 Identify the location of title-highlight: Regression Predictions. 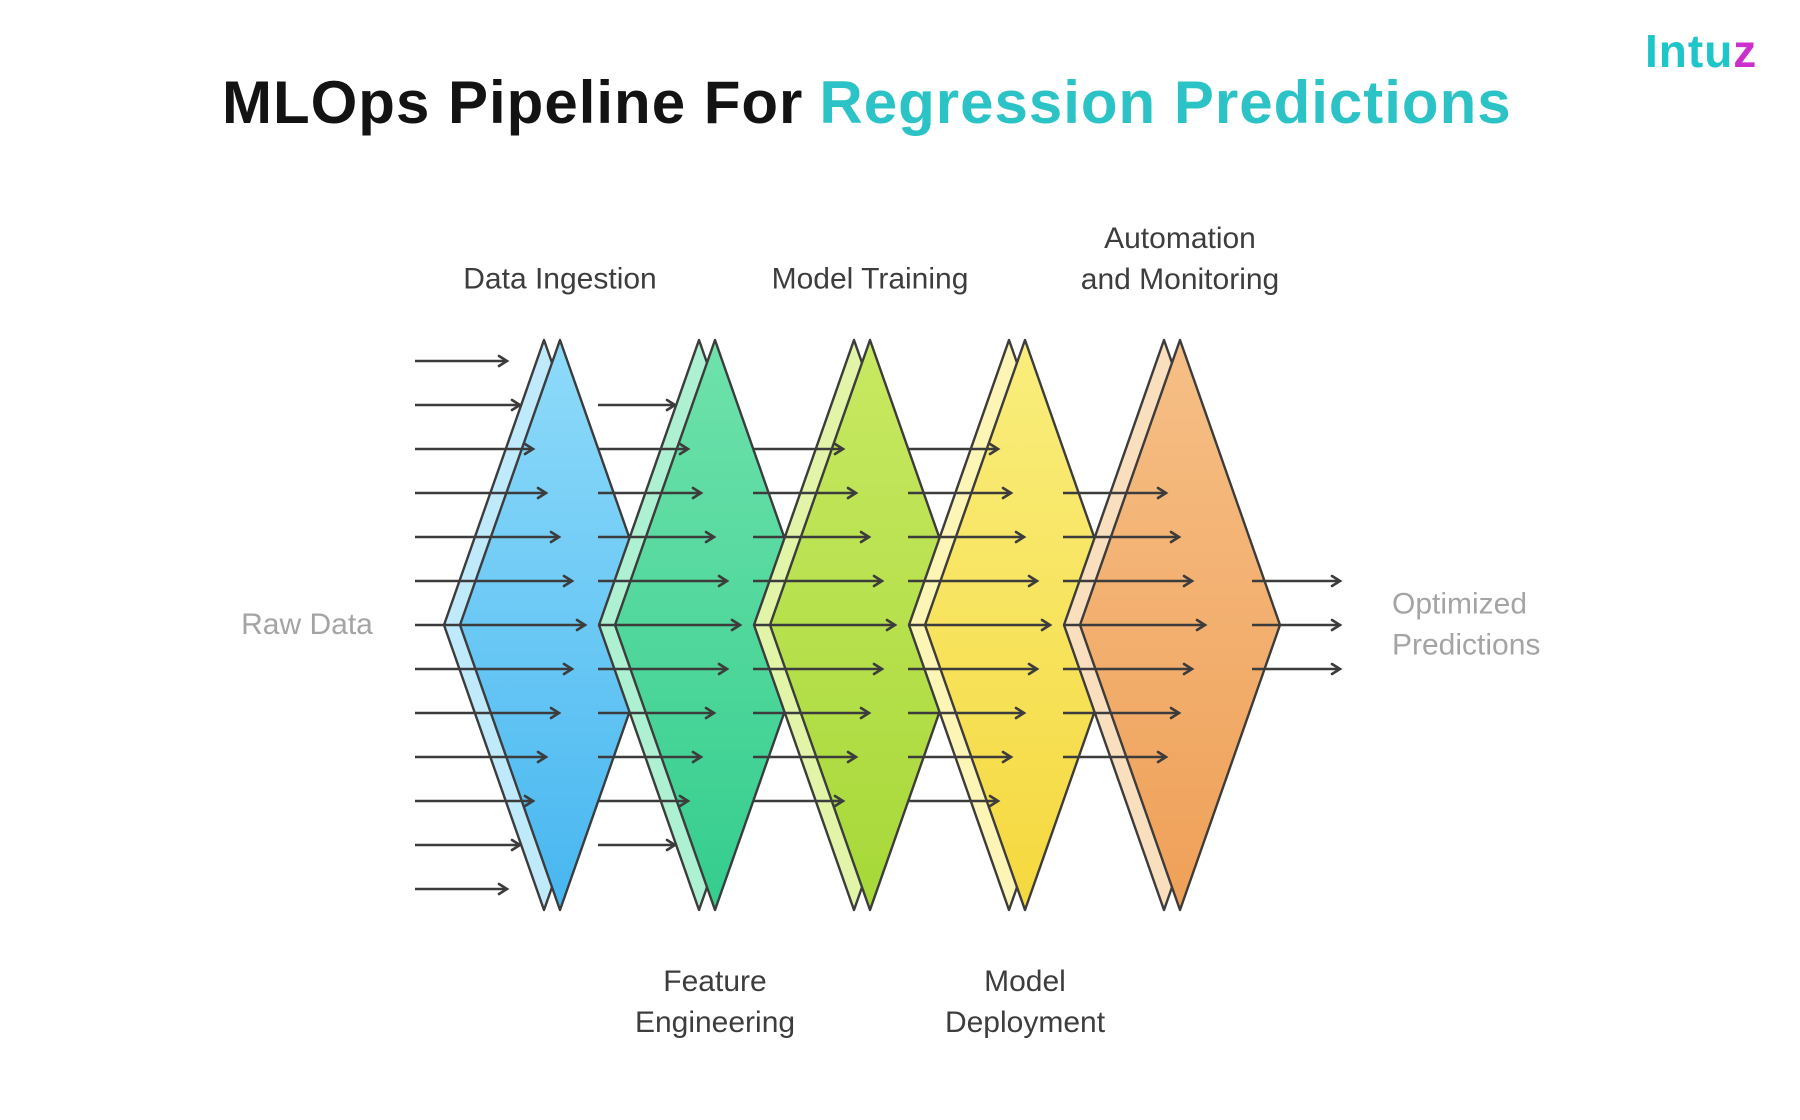
(1165, 102).